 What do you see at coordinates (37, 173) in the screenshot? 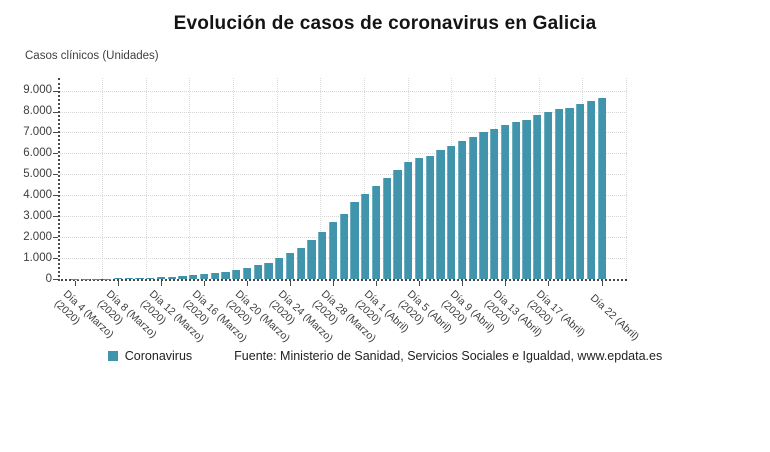
I see `y-tick-label: 5.000` at bounding box center [37, 173].